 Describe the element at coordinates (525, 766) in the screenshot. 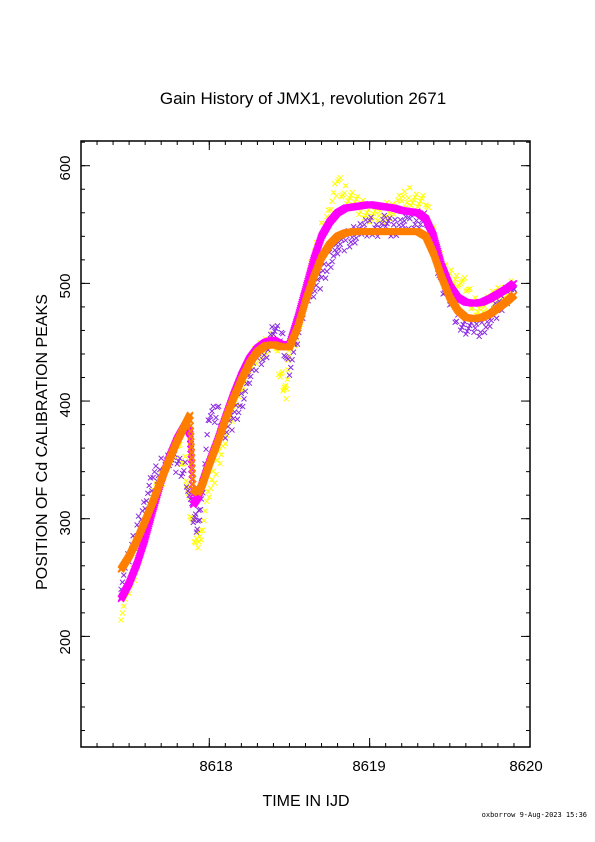

I see `x-tick-label-8620: 8620` at that location.